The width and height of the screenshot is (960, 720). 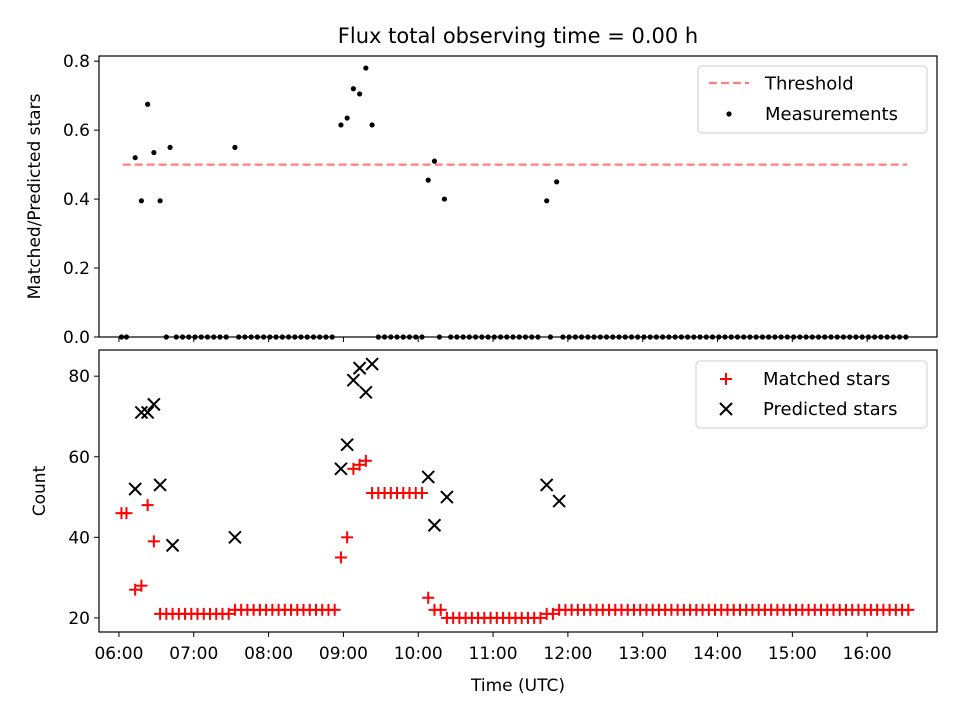 What do you see at coordinates (726, 379) in the screenshot?
I see `legend-matched-swatch` at bounding box center [726, 379].